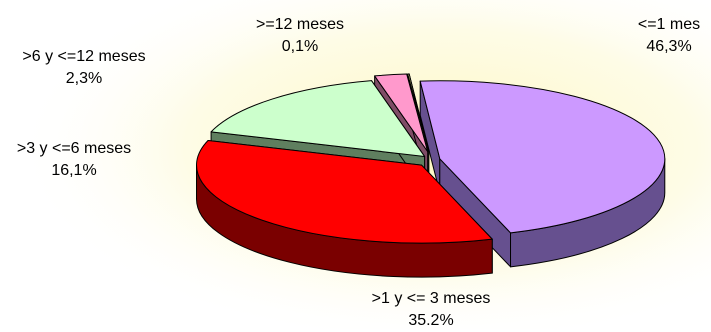 This screenshot has height=332, width=711. What do you see at coordinates (300, 46) in the screenshot?
I see `slice-label-ge-12-meses-value: 0,1%` at bounding box center [300, 46].